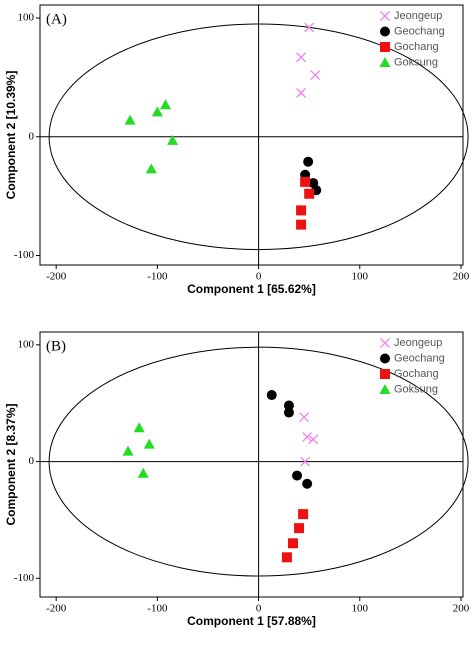 This screenshot has height=645, width=474. I want to click on x-axis-title: Component 1 [57.88%], so click(251, 621).